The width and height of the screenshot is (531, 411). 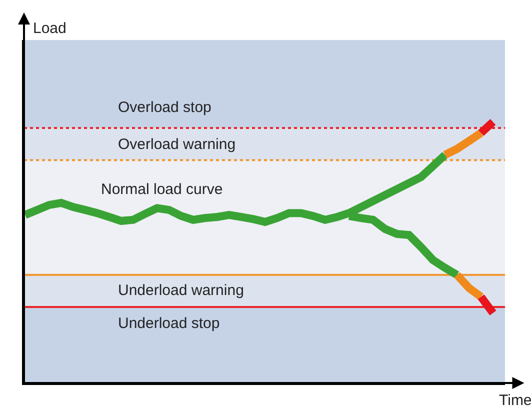 I want to click on text: Load, so click(x=49, y=28).